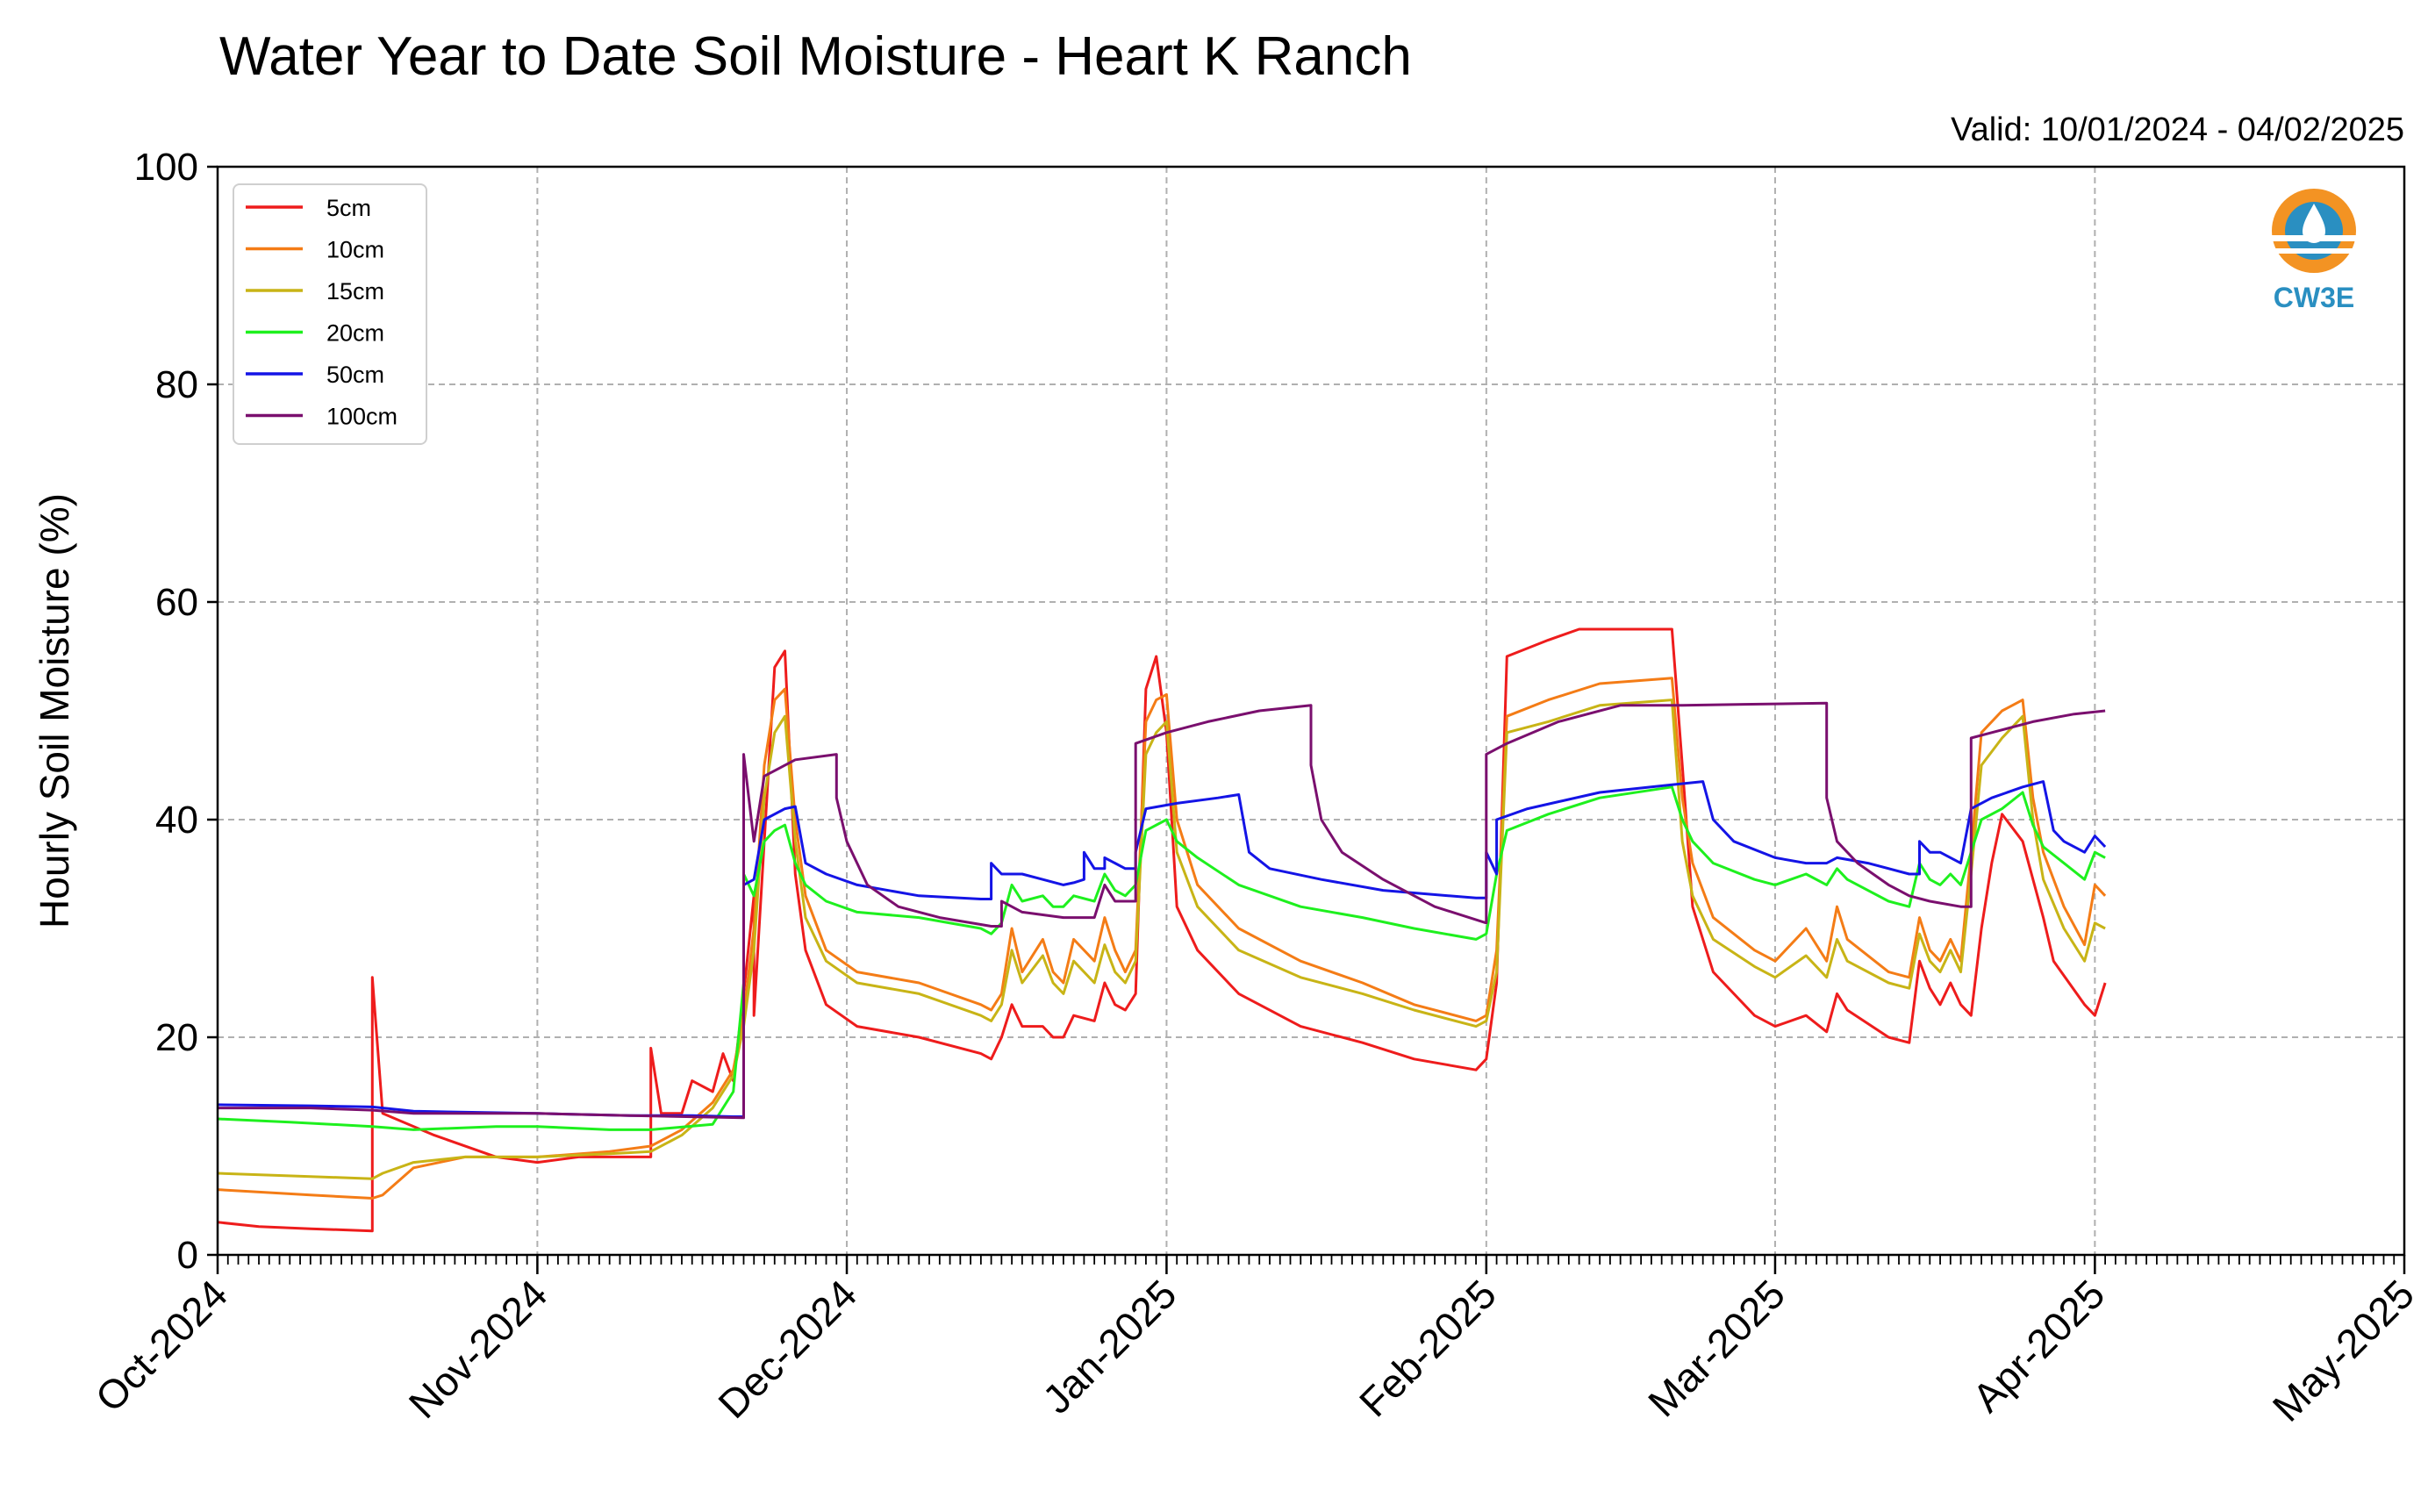 The width and height of the screenshot is (2428, 1512). Describe the element at coordinates (2178, 129) in the screenshot. I see `chart-subtitle: Valid: 10/01/2024 - 04/02/2025` at that location.